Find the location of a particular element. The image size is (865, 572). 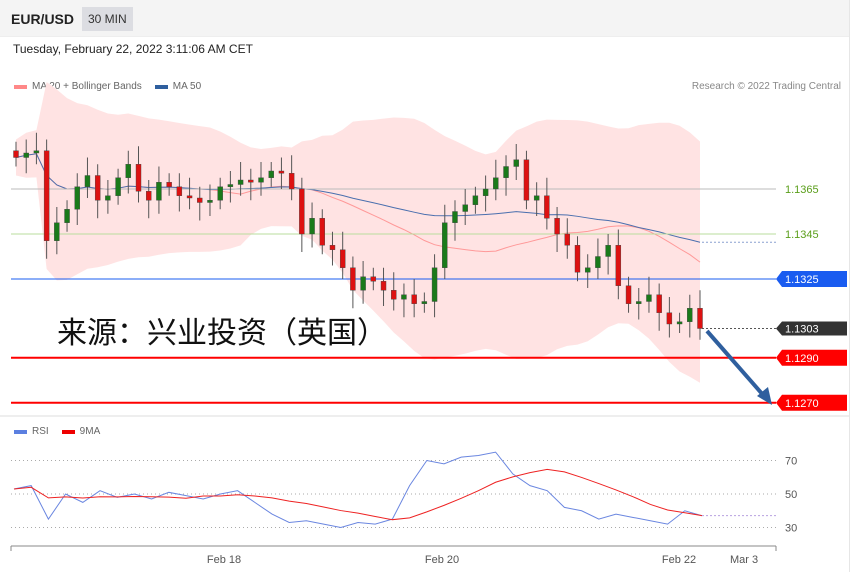

legend-ma20-label: MA 20 + Bollinger Bands is located at coordinates (87, 86).